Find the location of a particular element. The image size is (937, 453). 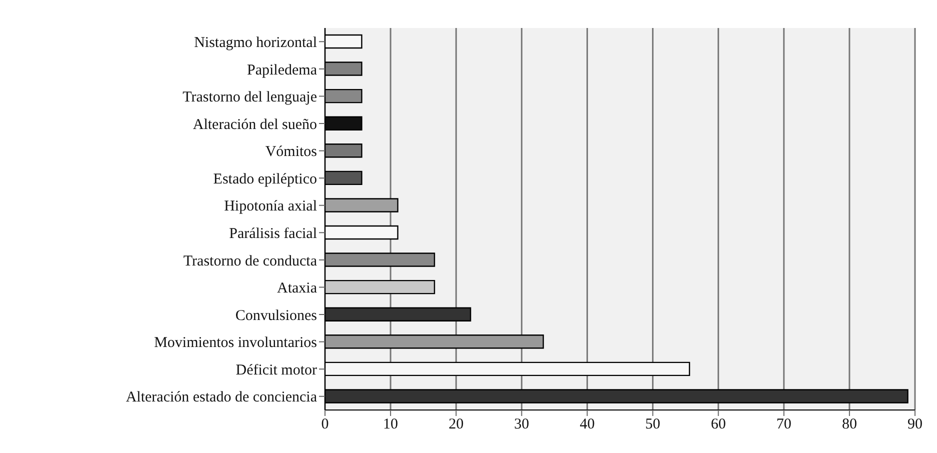

y-tick-label: Trastorno de conducta is located at coordinates (250, 261).